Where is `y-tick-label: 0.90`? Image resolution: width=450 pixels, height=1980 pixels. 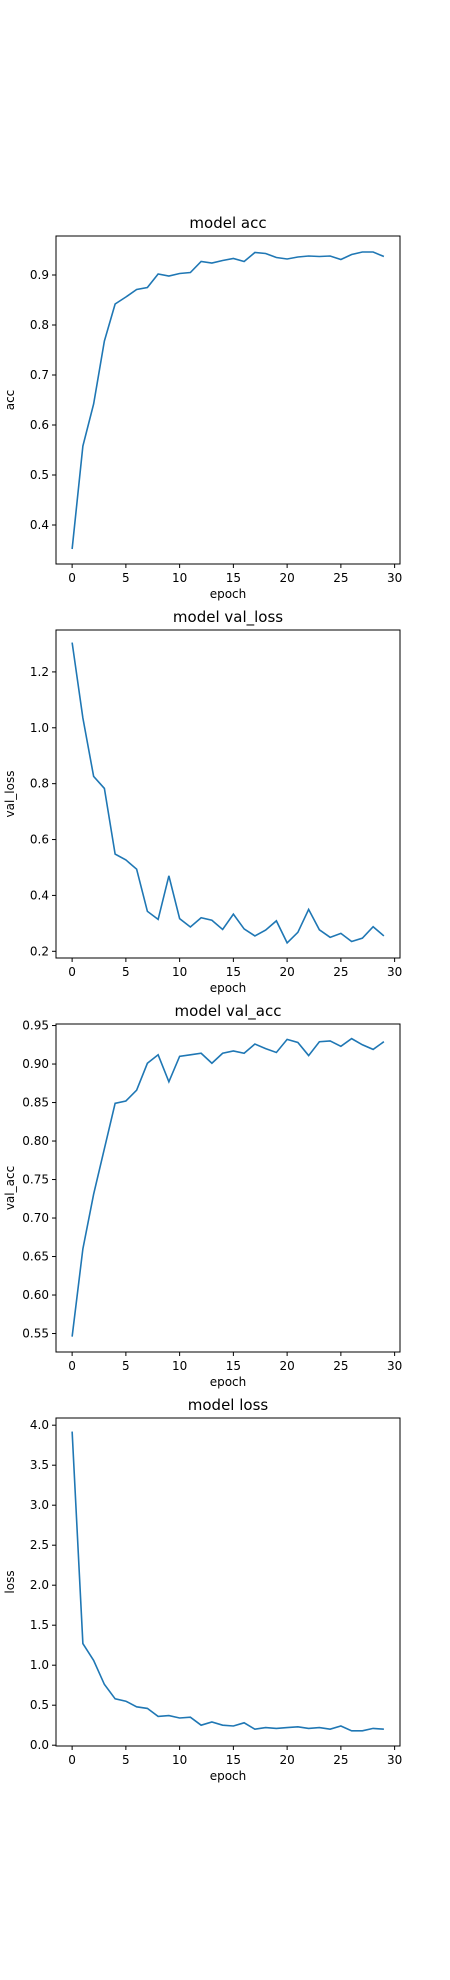 y-tick-label: 0.90 is located at coordinates (35, 1064).